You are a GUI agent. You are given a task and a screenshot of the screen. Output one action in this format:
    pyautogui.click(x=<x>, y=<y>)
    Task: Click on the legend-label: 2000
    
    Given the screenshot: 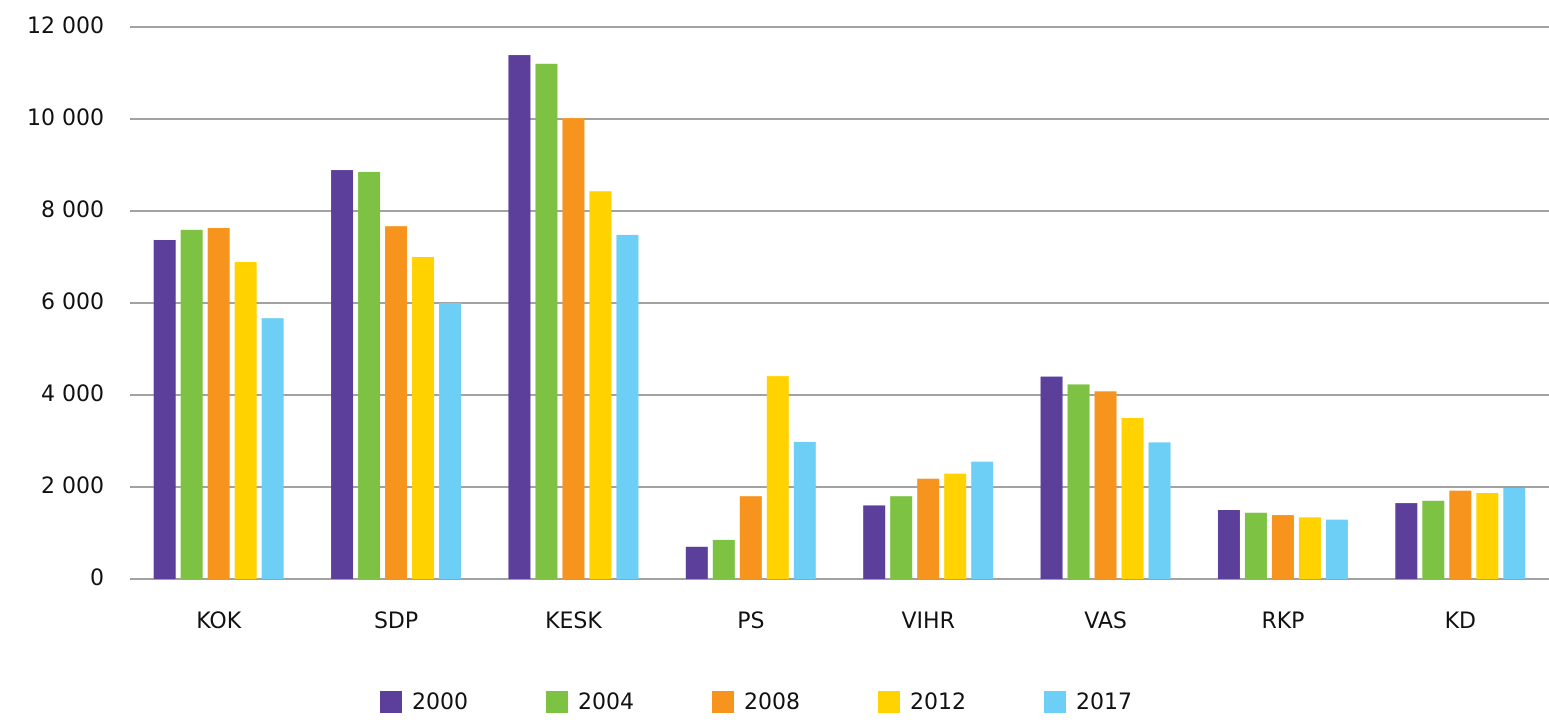 What is the action you would take?
    pyautogui.click(x=440, y=702)
    